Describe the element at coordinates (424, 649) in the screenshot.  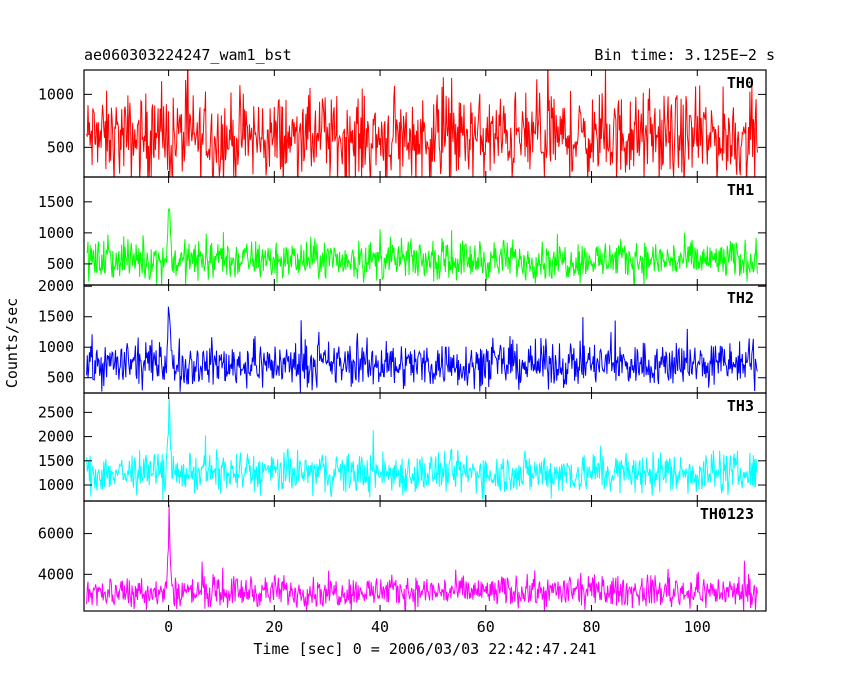
I see `x-axis-label: Time [sec] 0 = 2006/03/03 22:42:47.241` at that location.